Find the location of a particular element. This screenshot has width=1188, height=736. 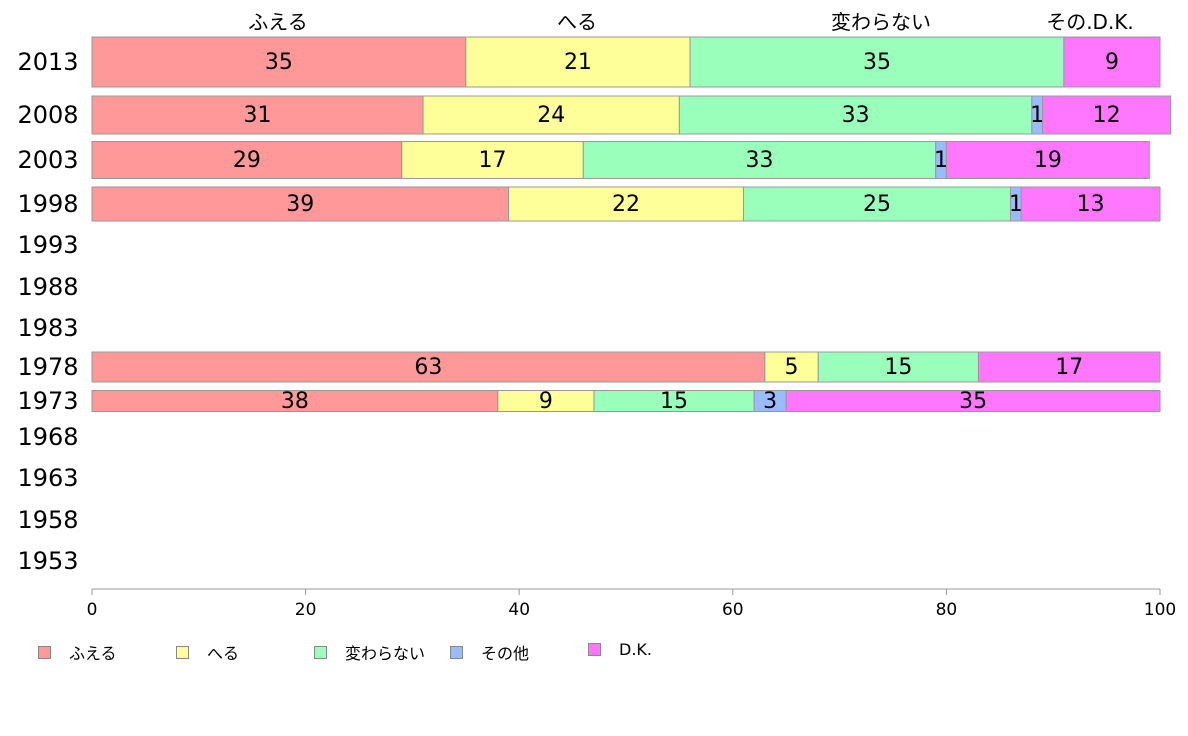

x-tick-label: 20 is located at coordinates (306, 610).